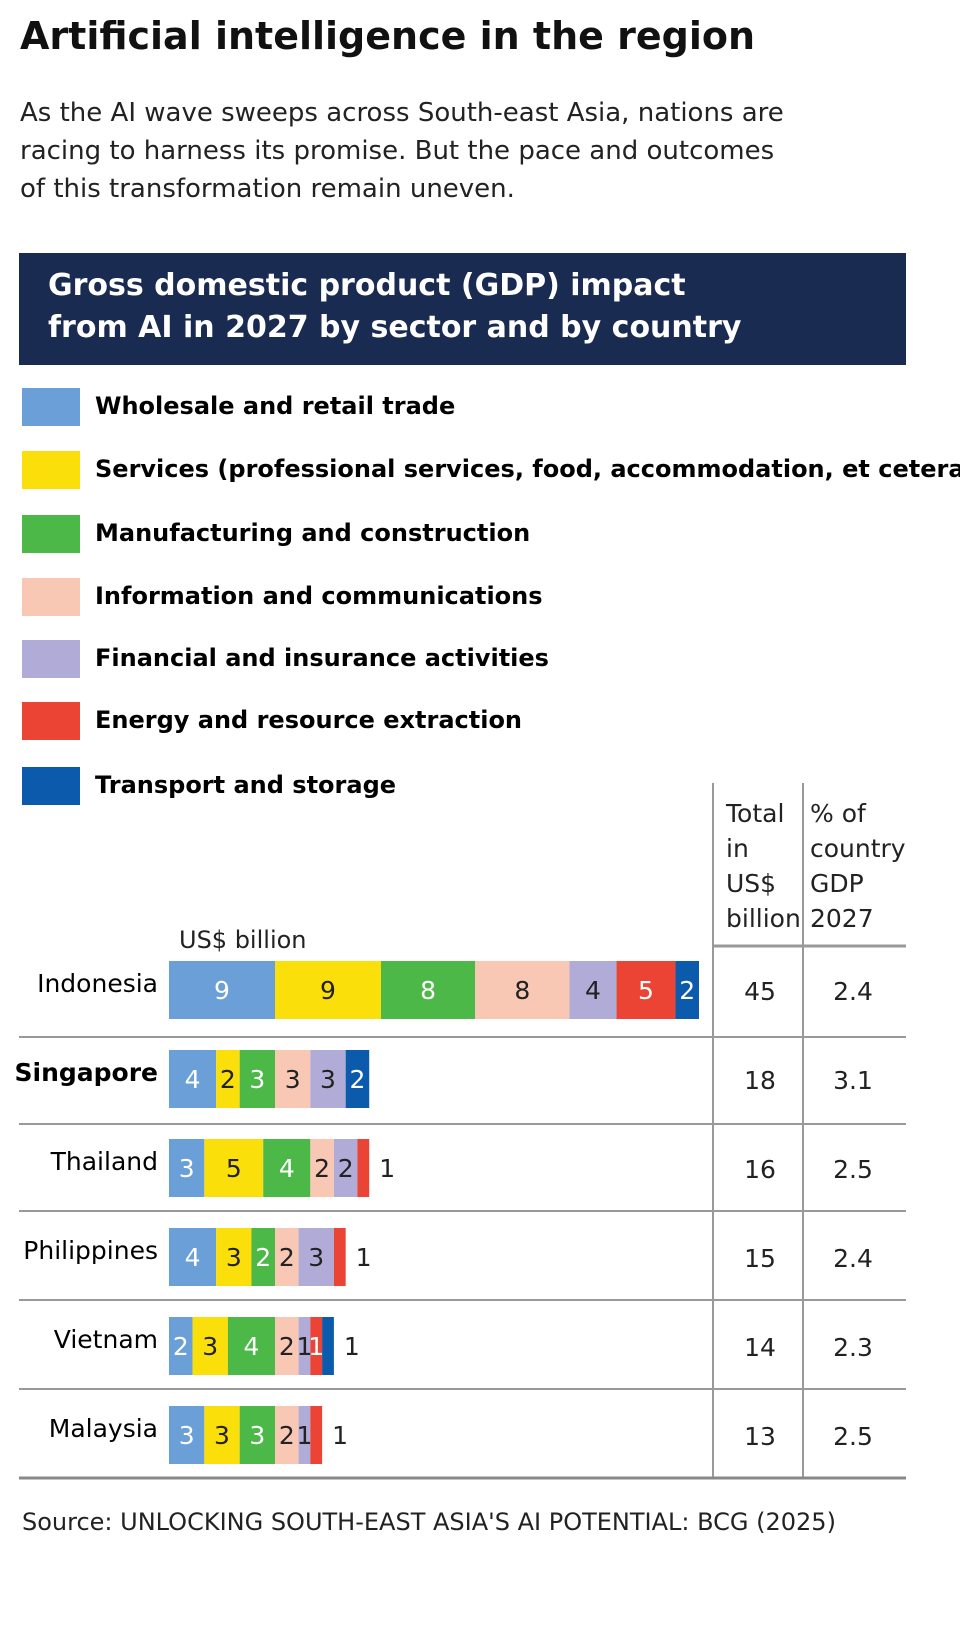 The image size is (960, 1625). I want to click on legend-label: Financial and insurance activities, so click(322, 658).